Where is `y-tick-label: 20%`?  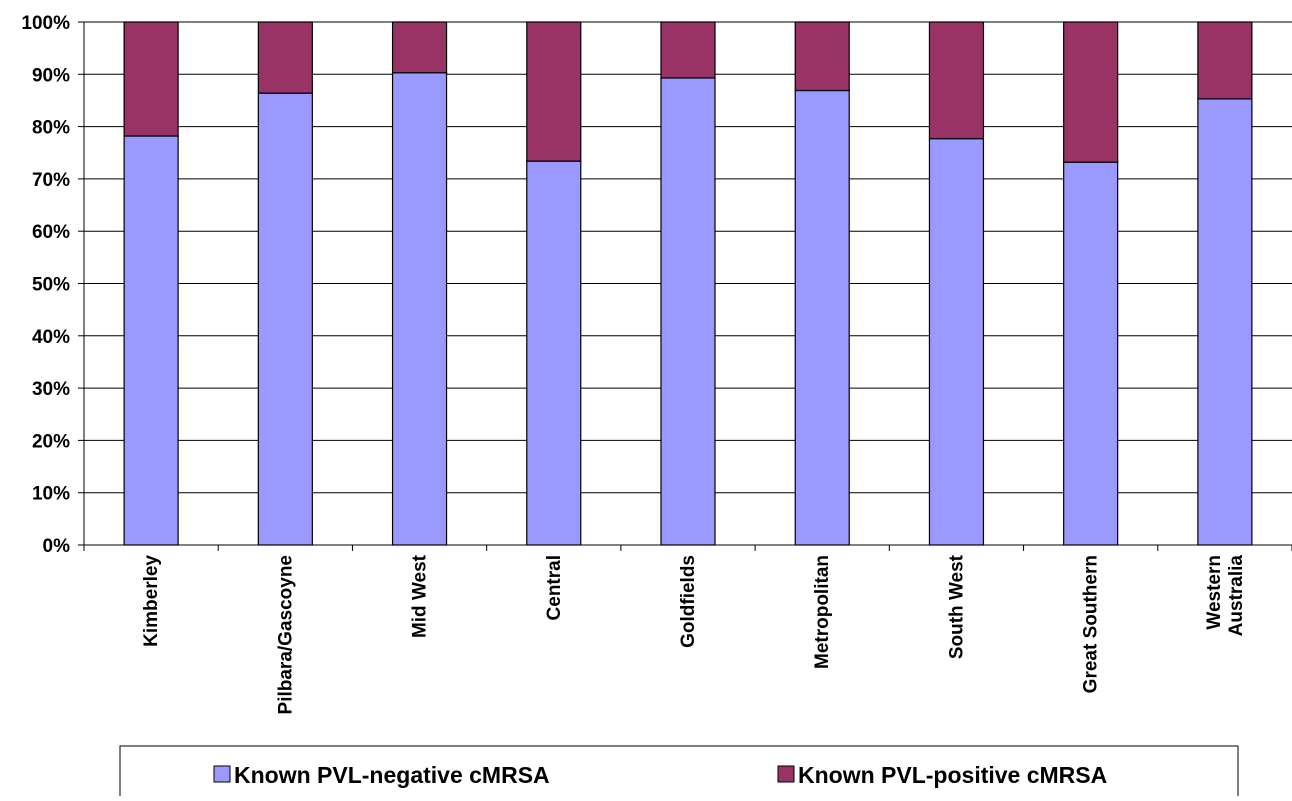
y-tick-label: 20% is located at coordinates (51, 441).